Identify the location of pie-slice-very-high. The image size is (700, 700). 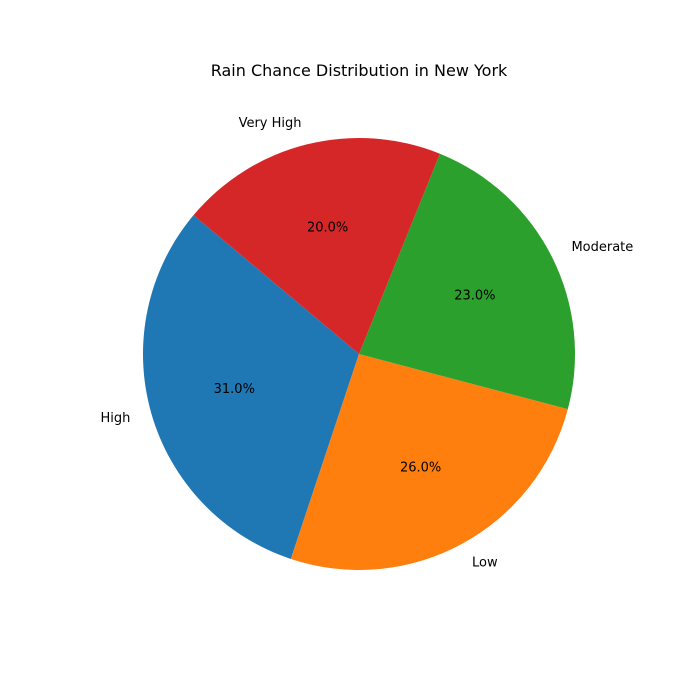
(316, 245).